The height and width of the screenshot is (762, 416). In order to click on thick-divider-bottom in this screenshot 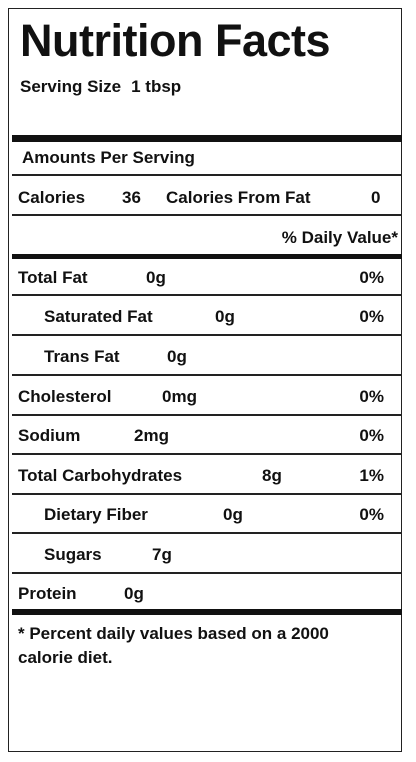, I will do `click(207, 612)`.